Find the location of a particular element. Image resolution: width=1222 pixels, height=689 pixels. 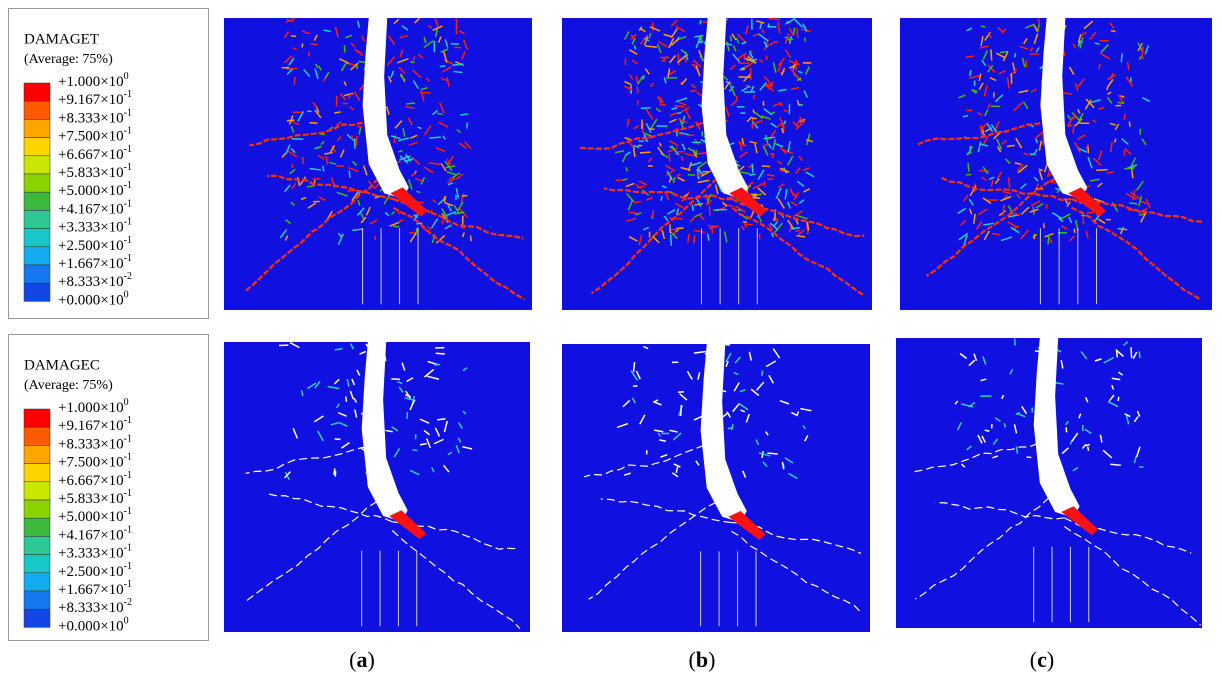

panel-label-part: b is located at coordinates (702, 659).